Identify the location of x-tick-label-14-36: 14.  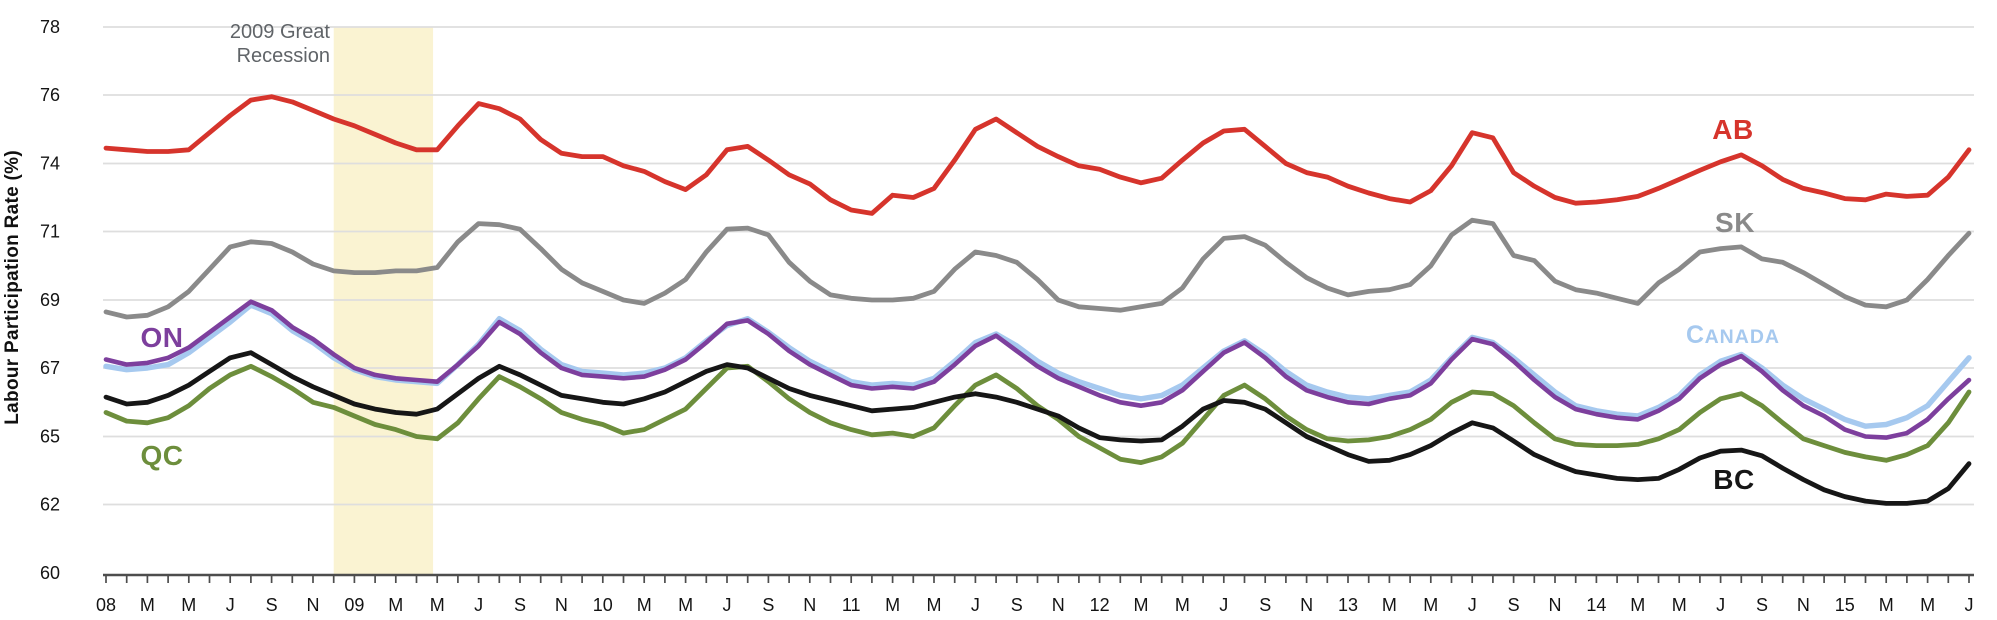
(1596, 605).